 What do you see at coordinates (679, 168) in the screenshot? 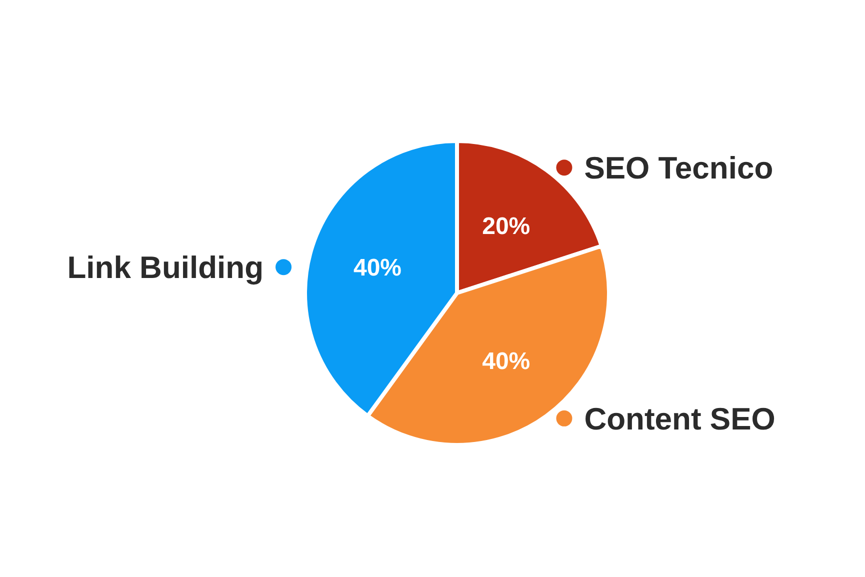
I see `legend-label: SEO Tecnico` at bounding box center [679, 168].